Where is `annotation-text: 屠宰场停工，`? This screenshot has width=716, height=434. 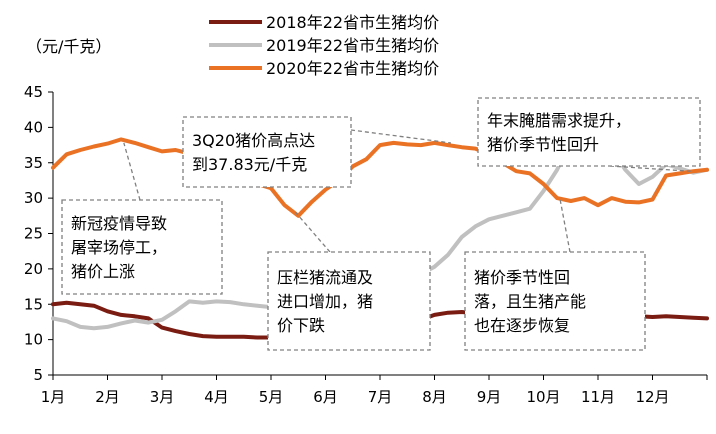 annotation-text: 屠宰场停工， is located at coordinates (119, 247).